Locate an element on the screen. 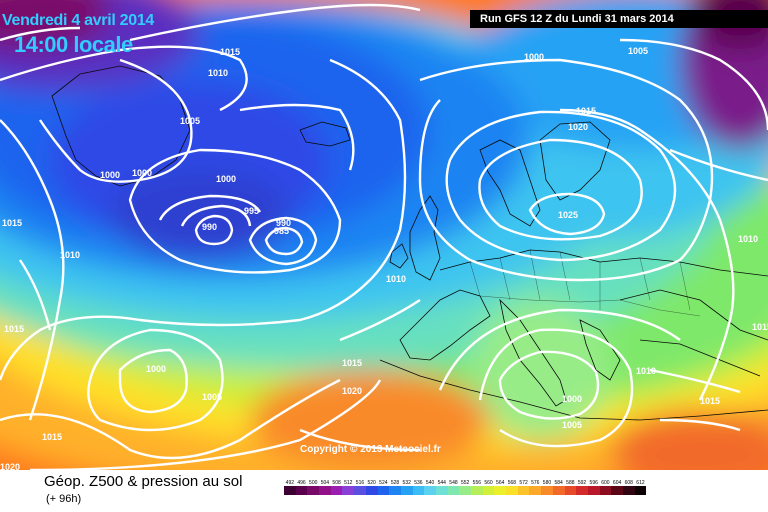 This screenshot has width=768, height=512. forecast-local-time: 14:00 locale is located at coordinates (73, 44).